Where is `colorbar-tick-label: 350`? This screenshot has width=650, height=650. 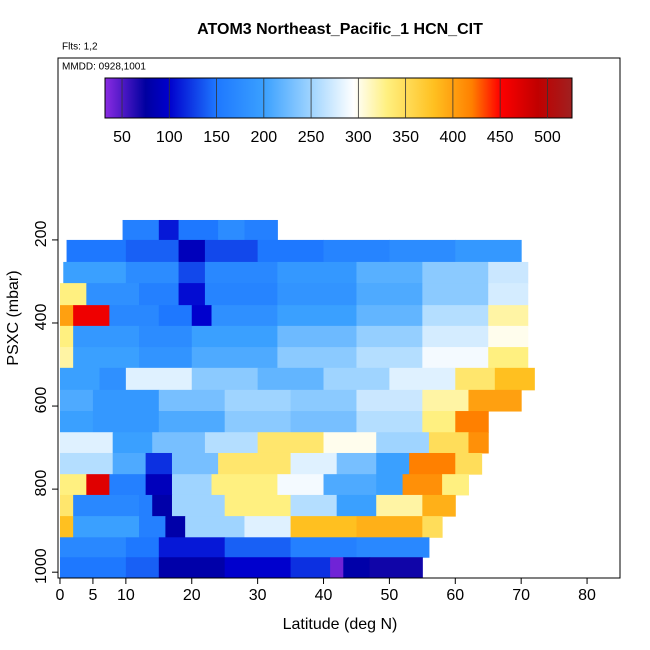 colorbar-tick-label: 350 is located at coordinates (405, 137).